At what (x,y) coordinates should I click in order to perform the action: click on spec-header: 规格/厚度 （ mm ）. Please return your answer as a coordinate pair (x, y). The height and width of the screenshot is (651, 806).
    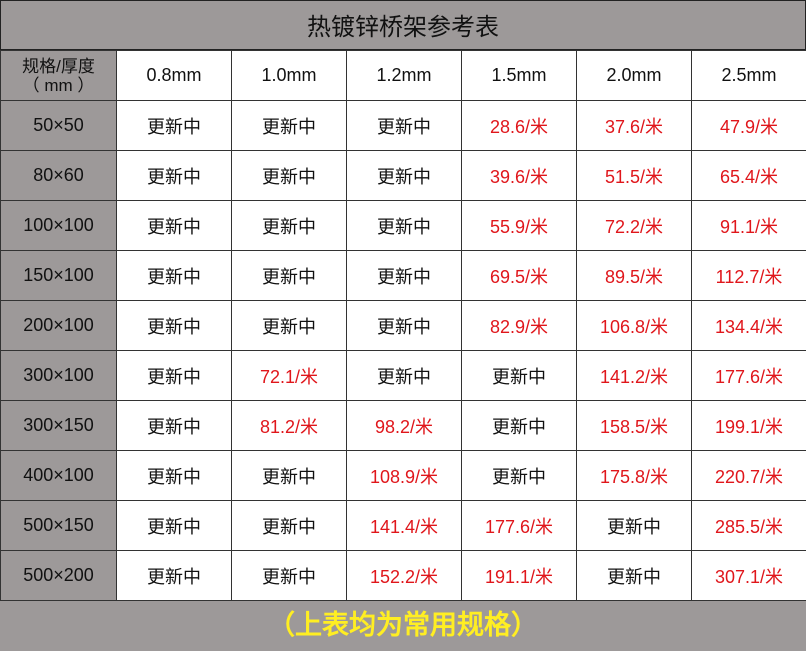
    Looking at the image, I should click on (59, 76).